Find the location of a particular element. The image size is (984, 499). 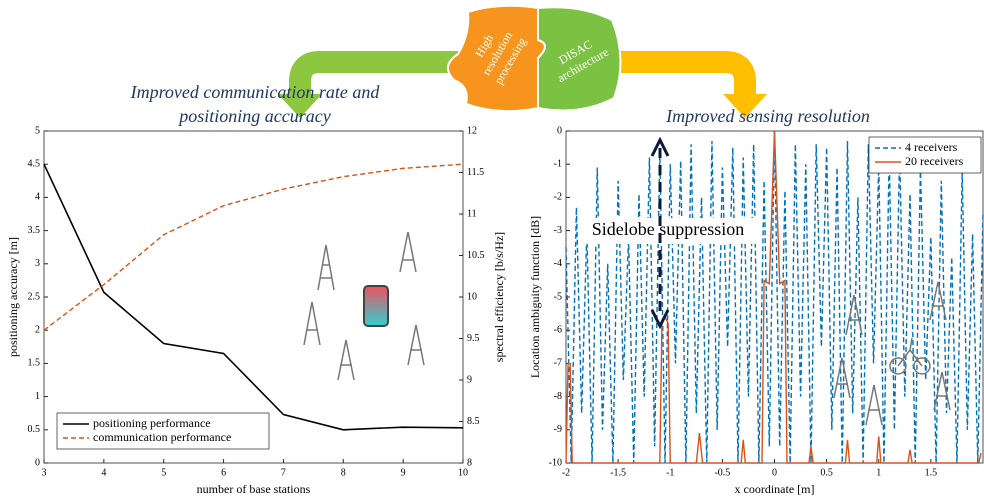

annotation-arrowhead is located at coordinates (660, 233).